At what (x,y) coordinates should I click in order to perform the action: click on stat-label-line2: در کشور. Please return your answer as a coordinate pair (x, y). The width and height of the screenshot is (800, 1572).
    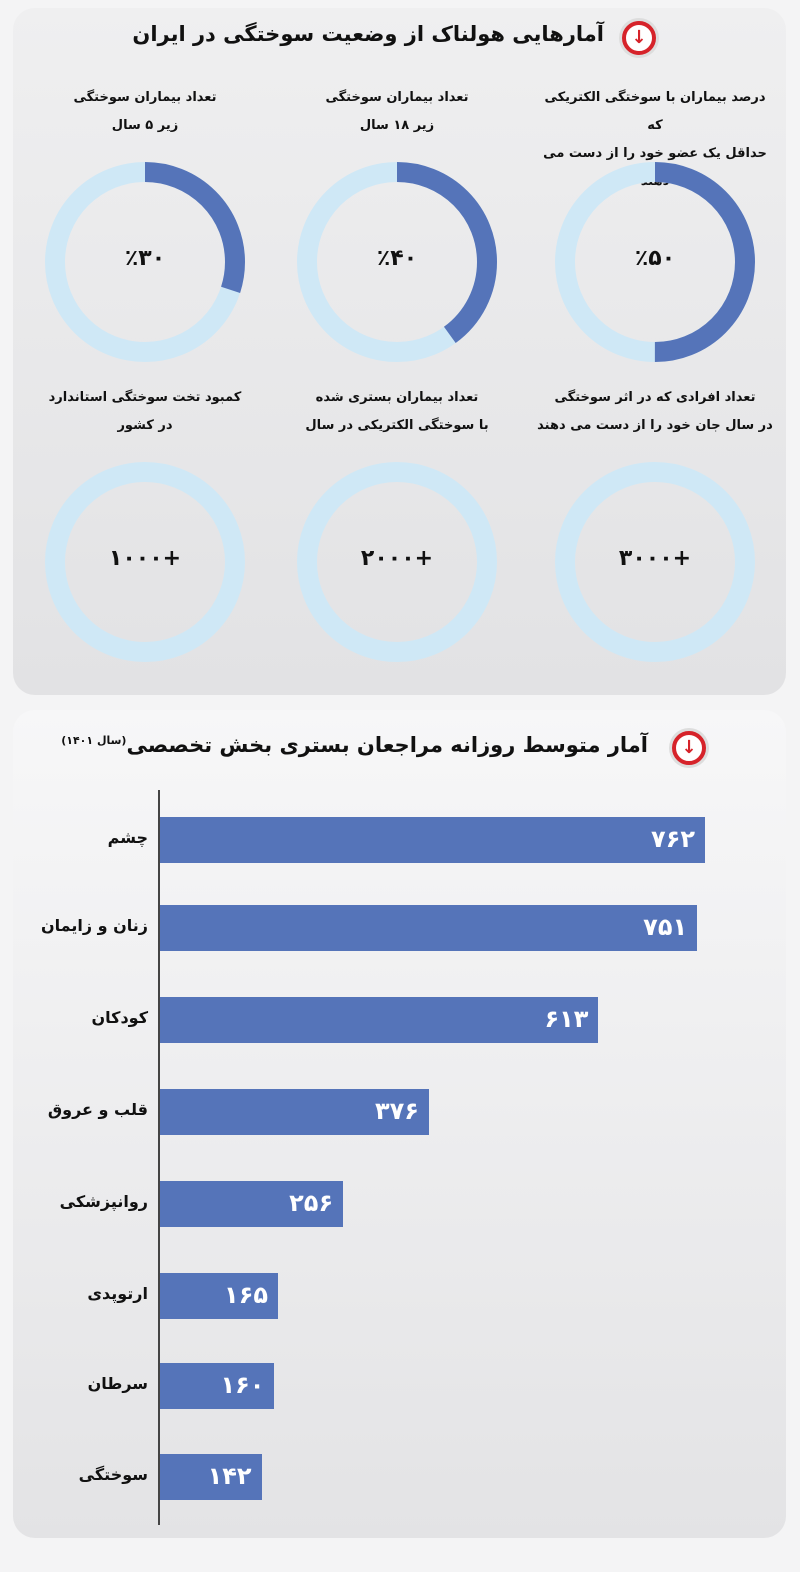
    Looking at the image, I should click on (145, 425).